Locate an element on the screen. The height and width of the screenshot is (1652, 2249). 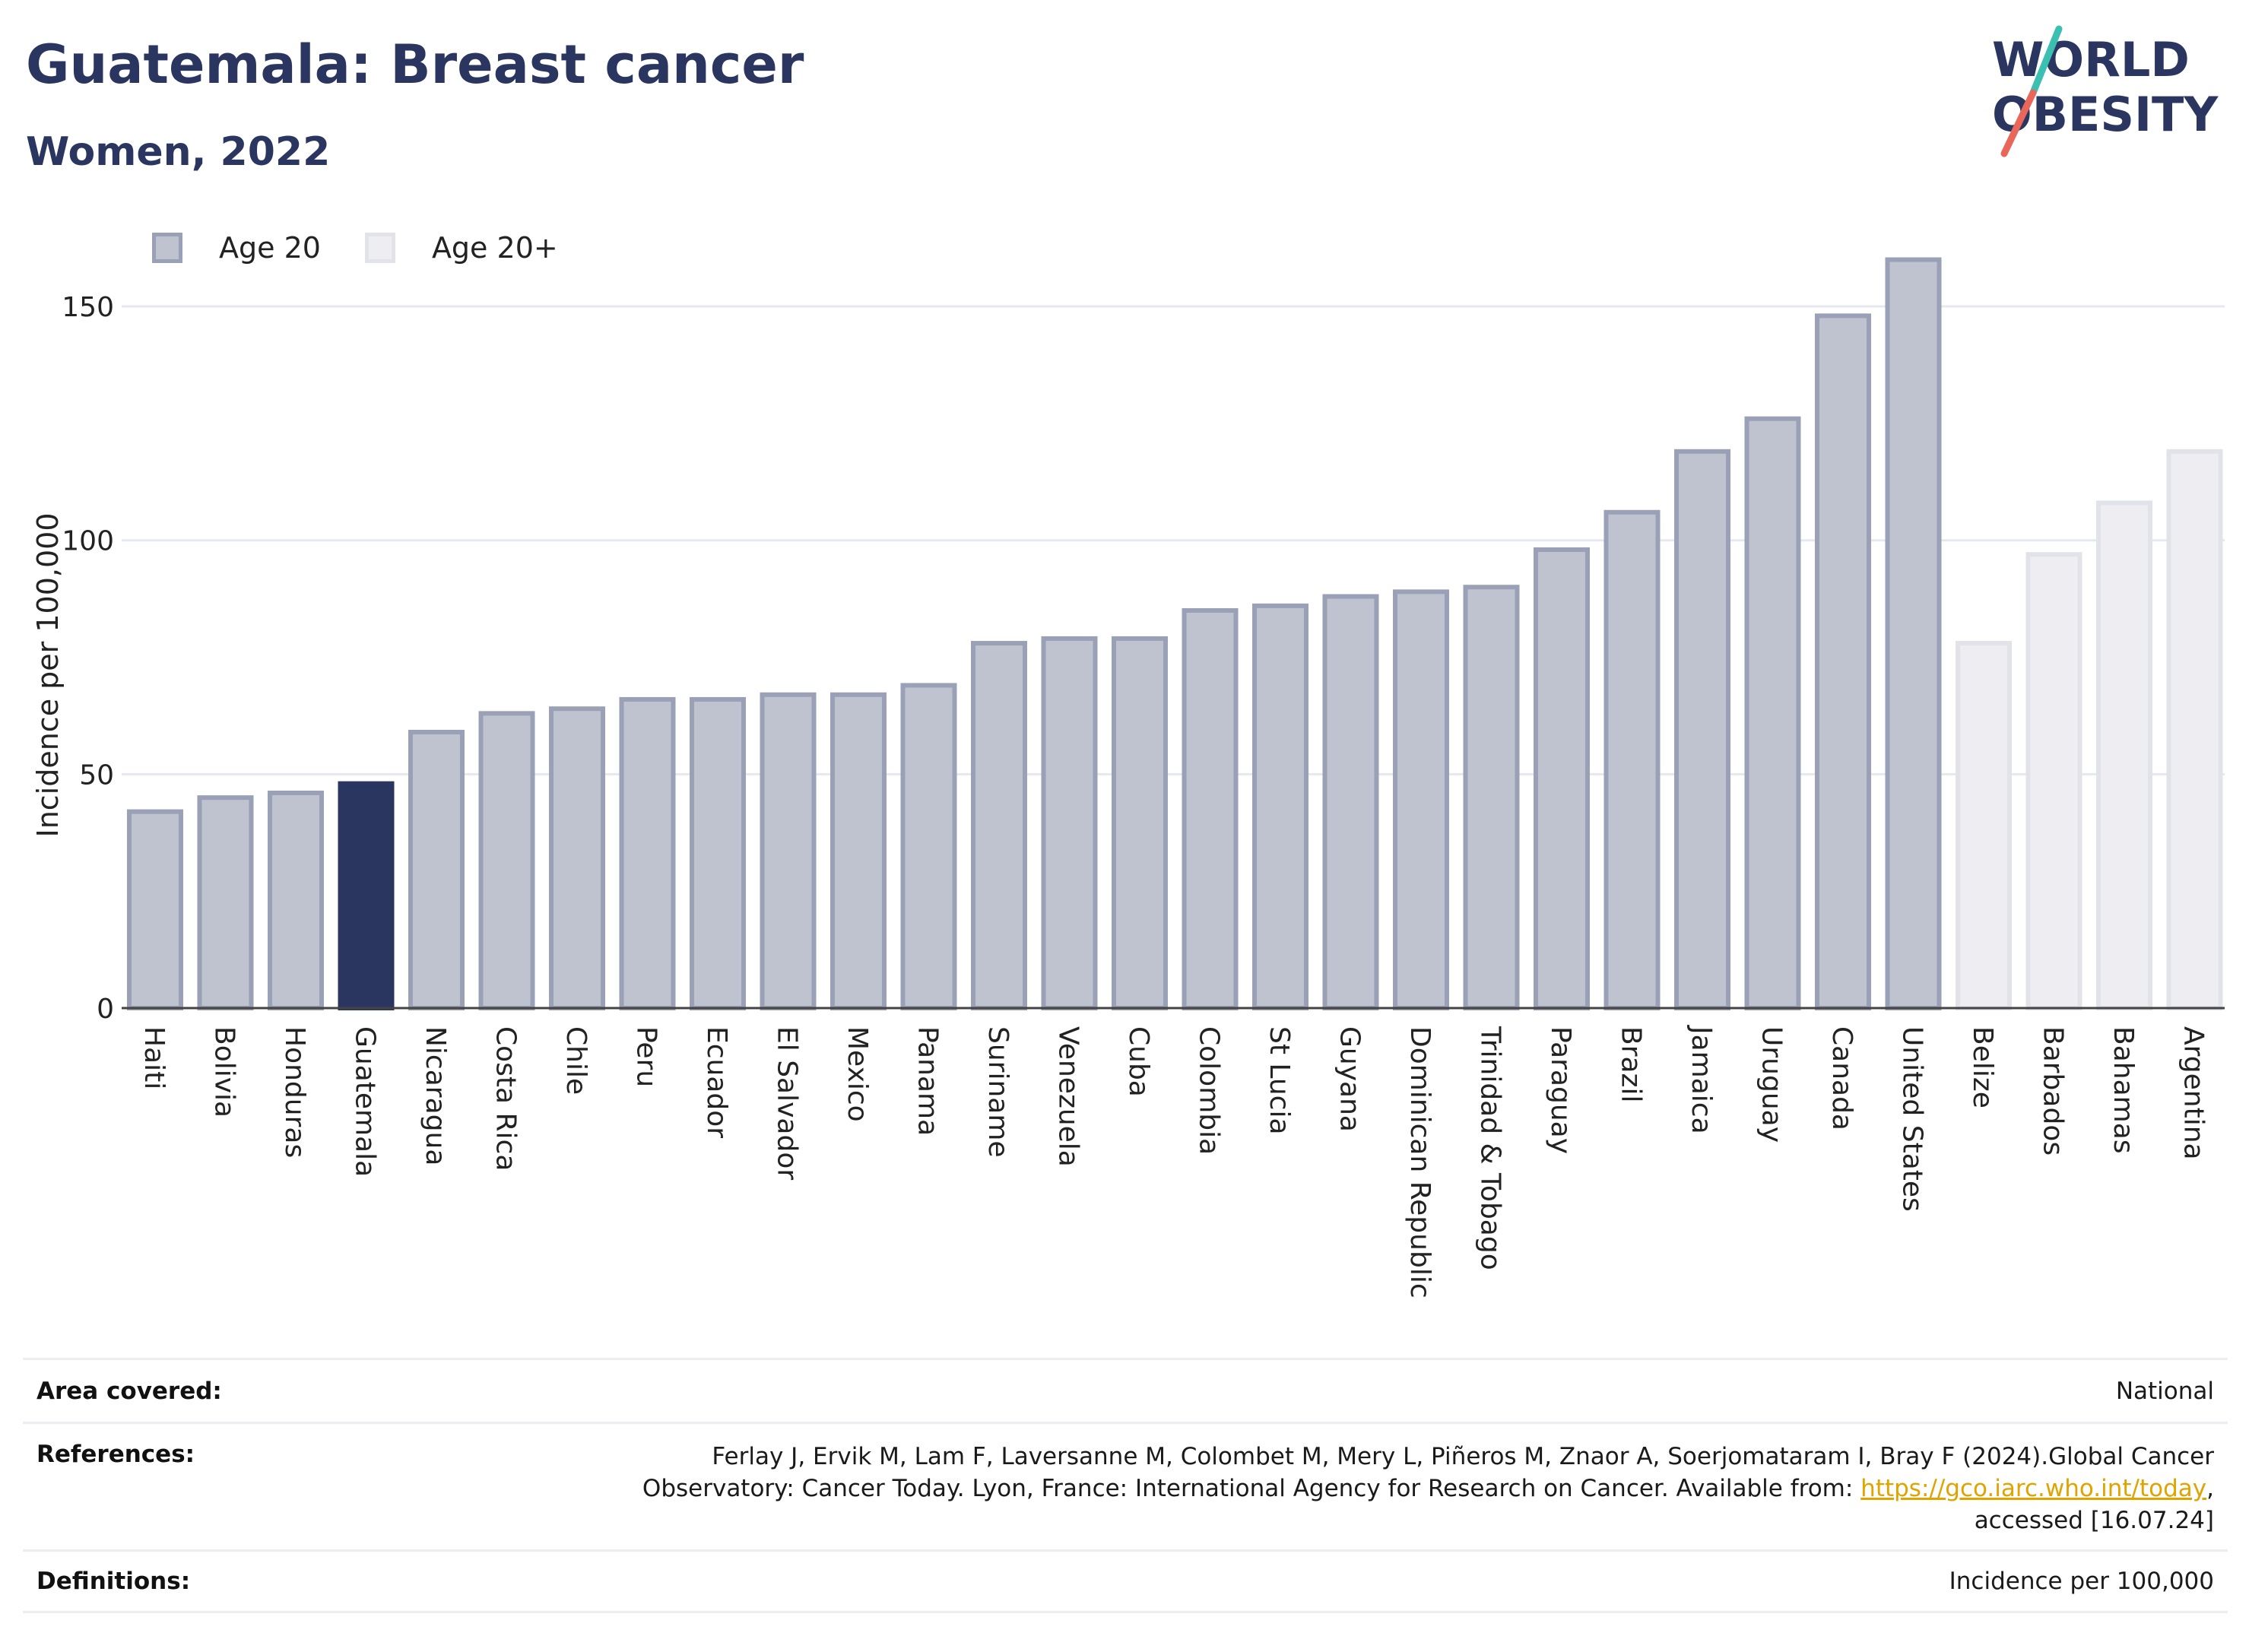
bar-guyana is located at coordinates (1350, 802).